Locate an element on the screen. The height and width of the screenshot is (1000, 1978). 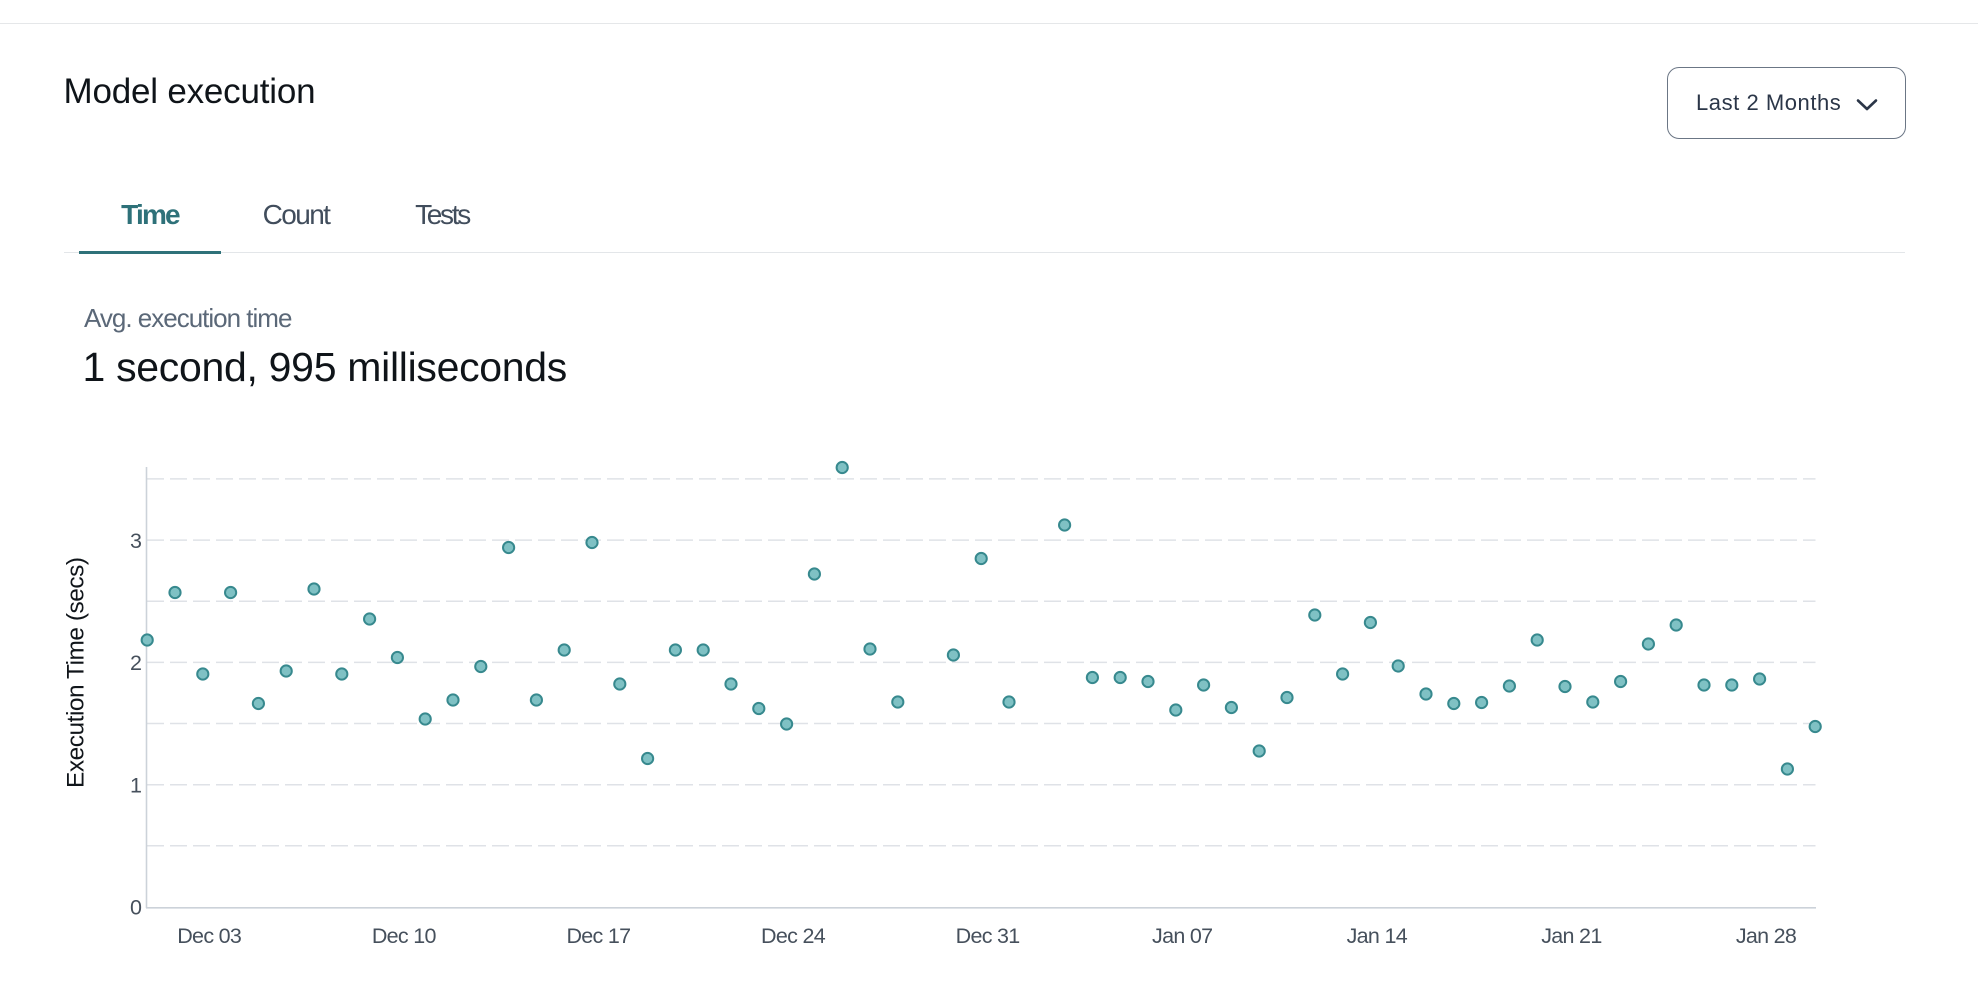
svg-text: Jan 21 is located at coordinates (1571, 936).